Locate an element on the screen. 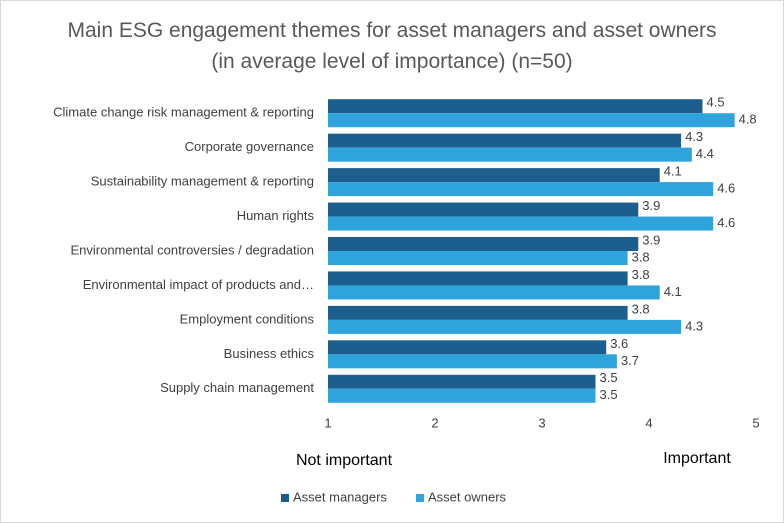  x-tick-label: 4 is located at coordinates (648, 422).